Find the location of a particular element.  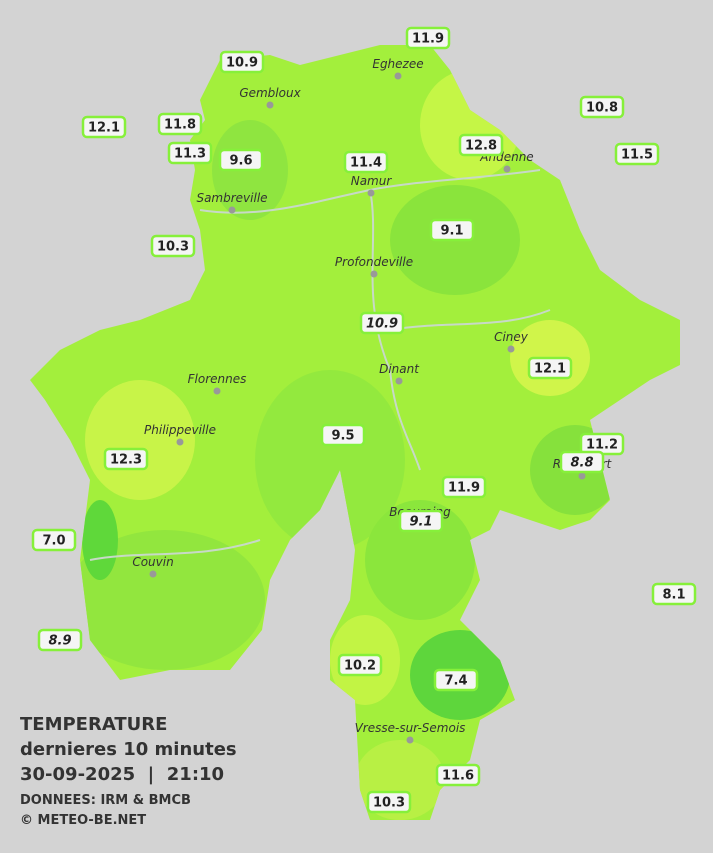

station-value: 11.8 is located at coordinates (180, 125).